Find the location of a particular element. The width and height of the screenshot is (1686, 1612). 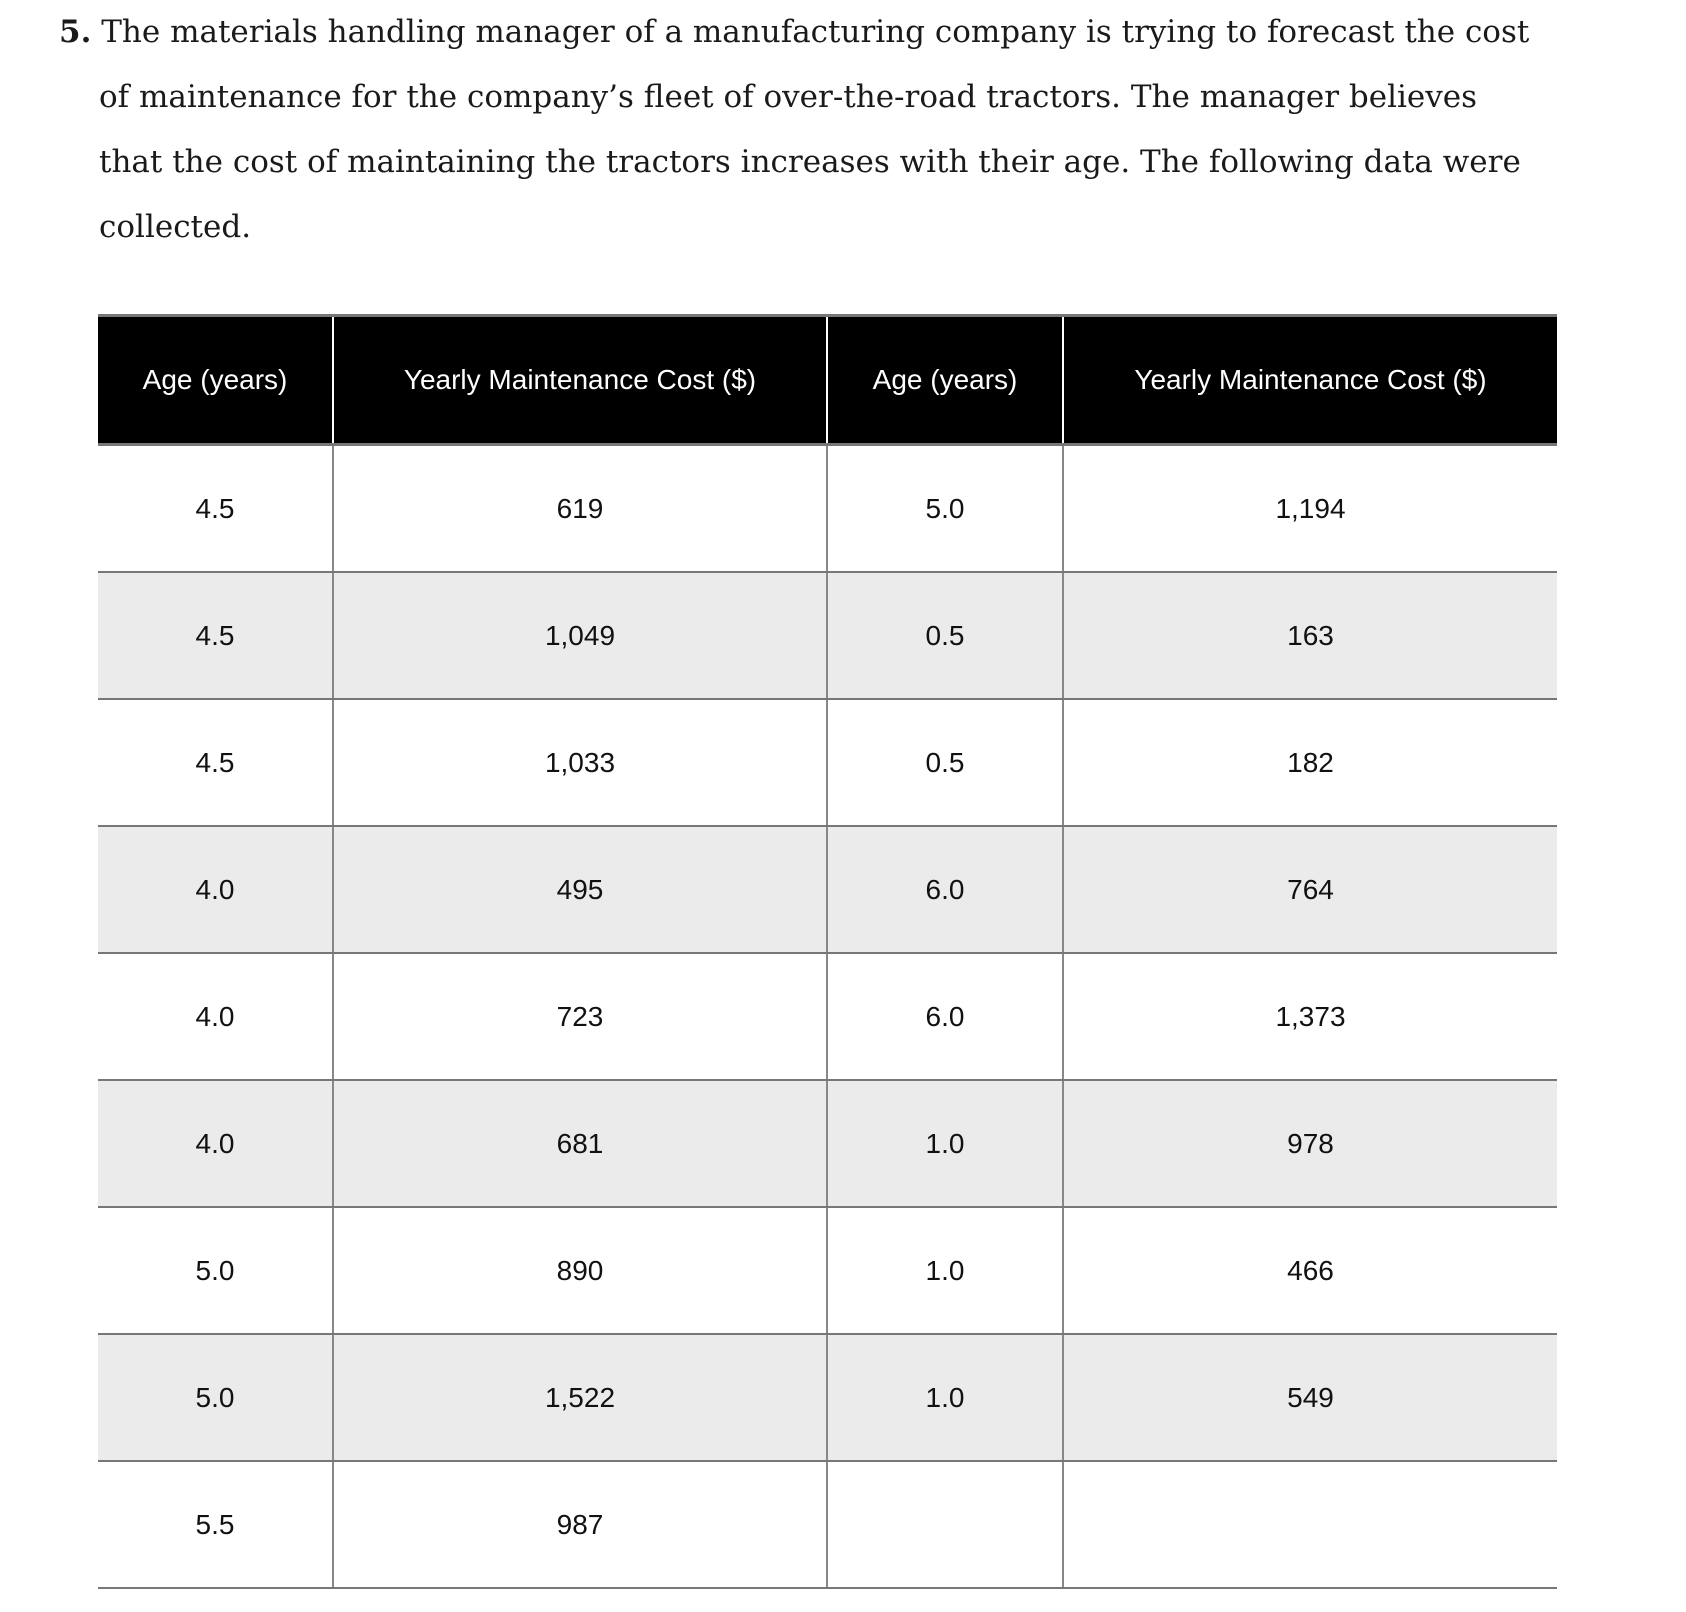

table-cell: 549 is located at coordinates (1309, 1398).